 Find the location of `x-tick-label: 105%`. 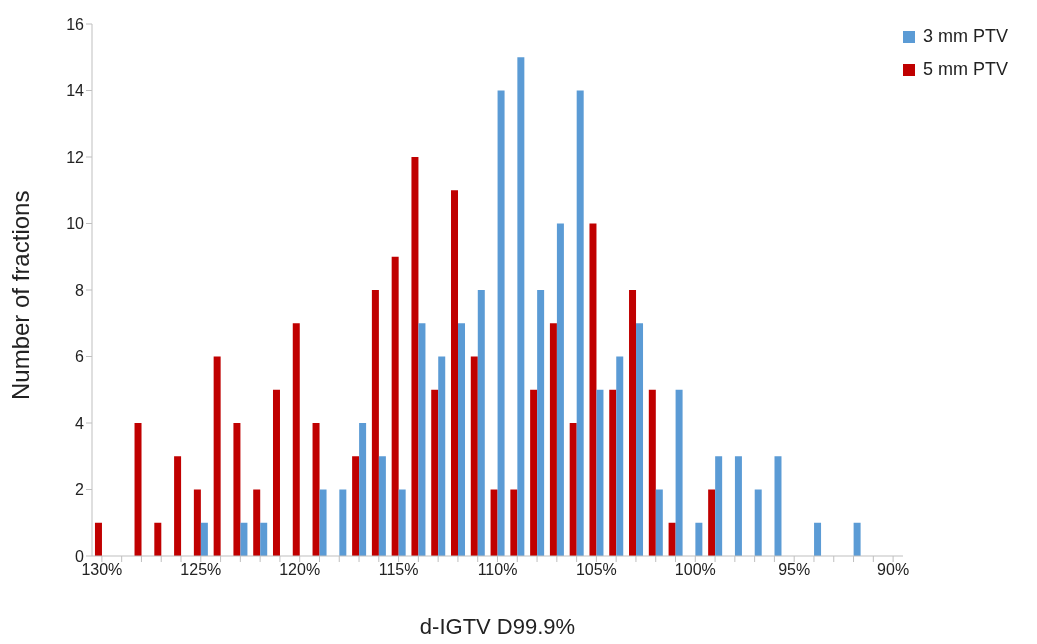

x-tick-label: 105% is located at coordinates (596, 570).